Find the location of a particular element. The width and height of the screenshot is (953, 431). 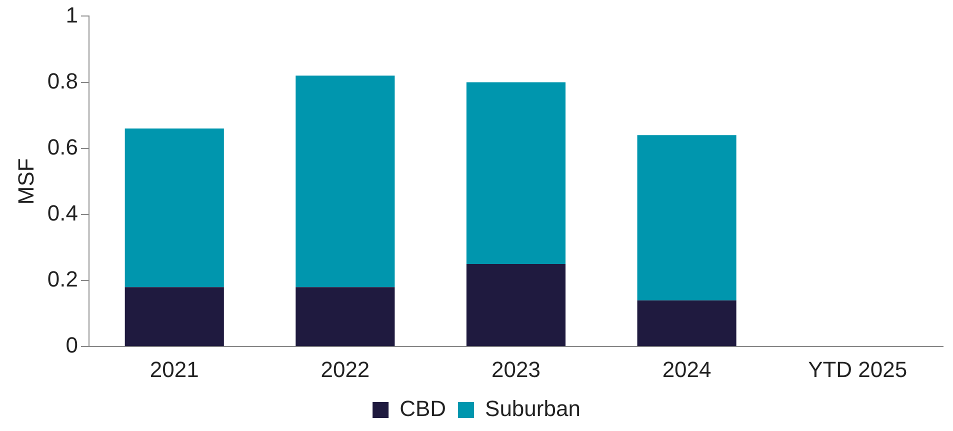

x-tick-label: 2024 is located at coordinates (687, 369).